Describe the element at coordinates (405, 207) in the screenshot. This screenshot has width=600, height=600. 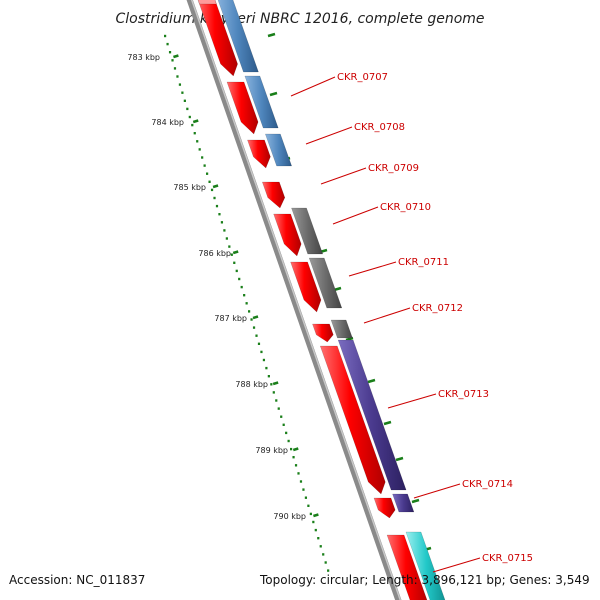
I see `gene-label: CKR_0710` at that location.